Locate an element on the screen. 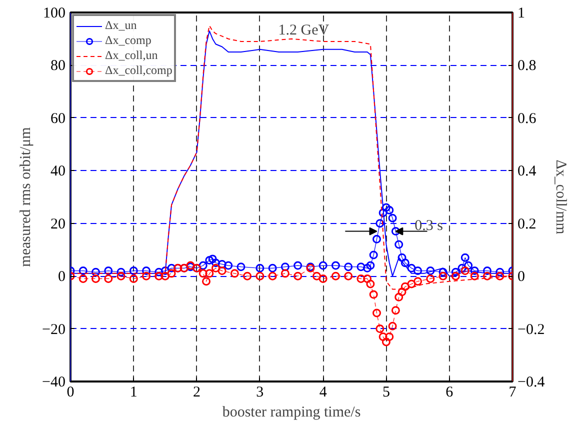 The height and width of the screenshot is (423, 582). x-tick-label: 3 is located at coordinates (260, 392).